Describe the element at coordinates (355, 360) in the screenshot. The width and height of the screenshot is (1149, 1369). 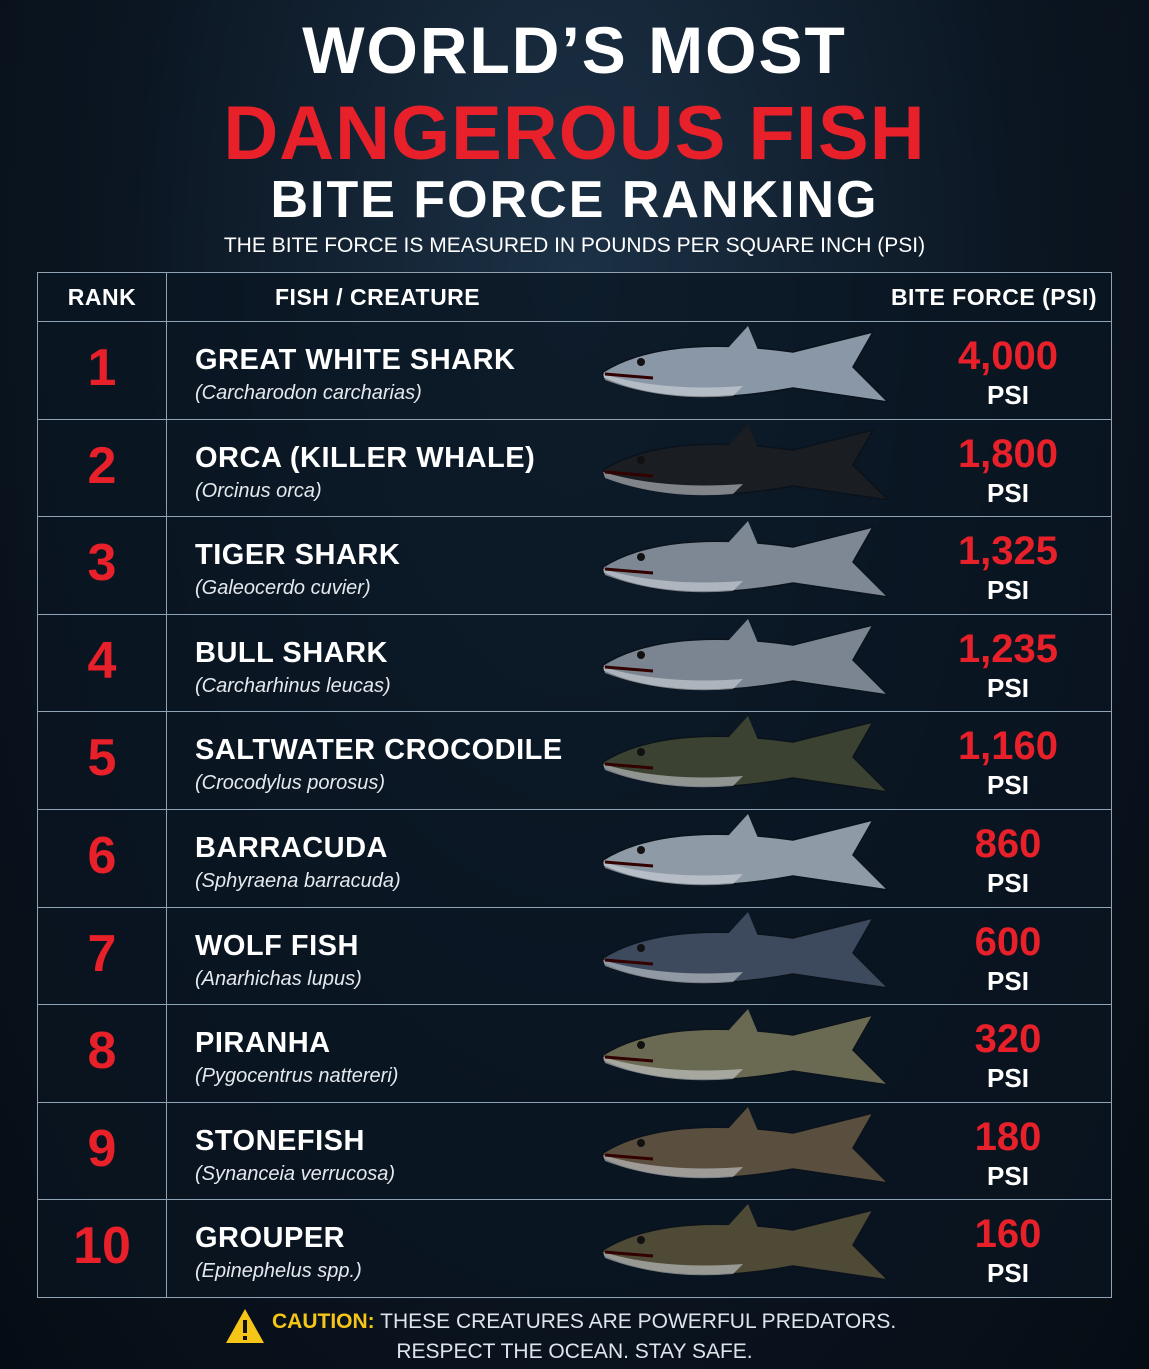
I see `creature-name: GREAT WHITE SHARK` at that location.